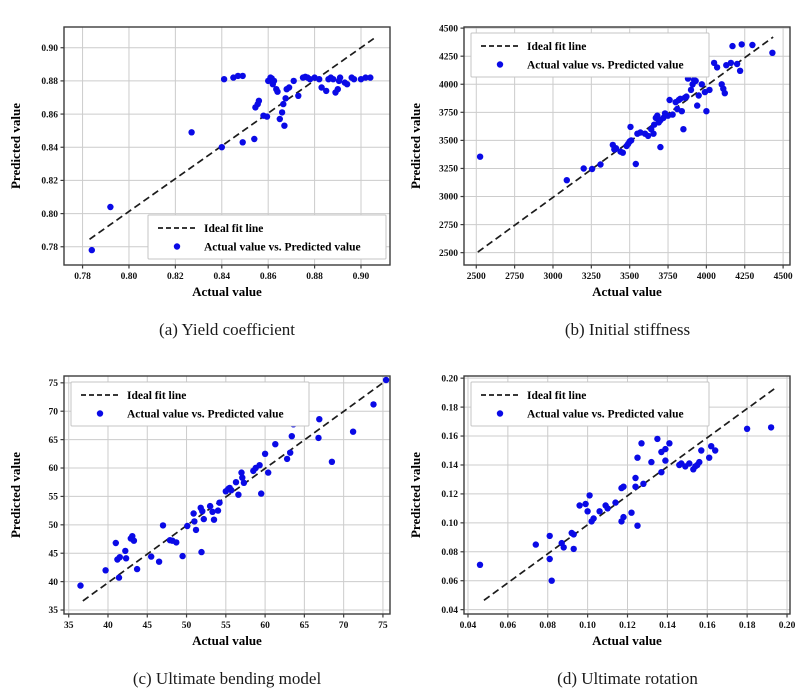 This screenshot has width=801, height=698. What do you see at coordinates (268, 277) in the screenshot?
I see `x-tick-label: 0.86` at bounding box center [268, 277].